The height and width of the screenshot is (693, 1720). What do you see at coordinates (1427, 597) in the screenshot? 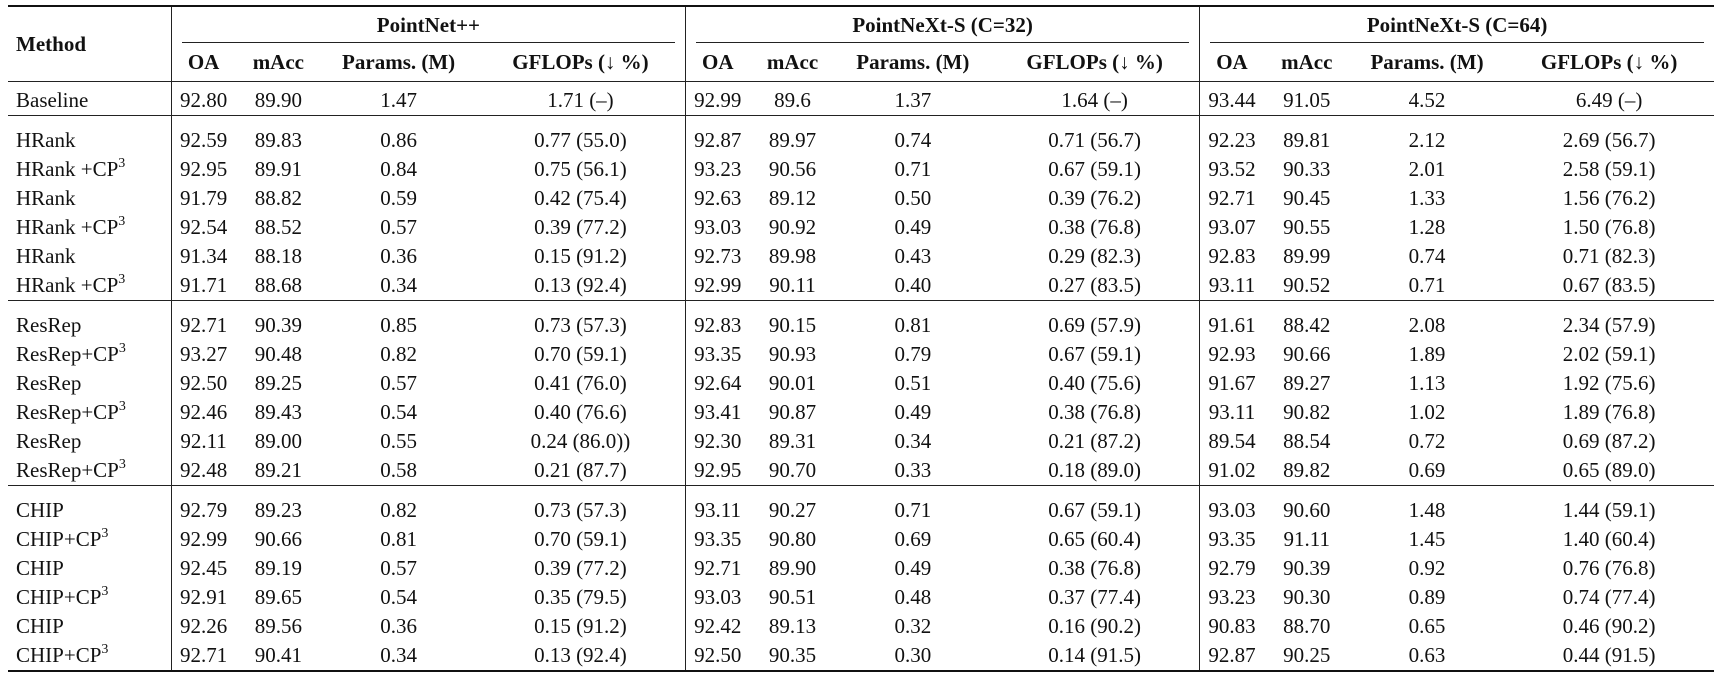
I see `value-cell: 0.89` at bounding box center [1427, 597].